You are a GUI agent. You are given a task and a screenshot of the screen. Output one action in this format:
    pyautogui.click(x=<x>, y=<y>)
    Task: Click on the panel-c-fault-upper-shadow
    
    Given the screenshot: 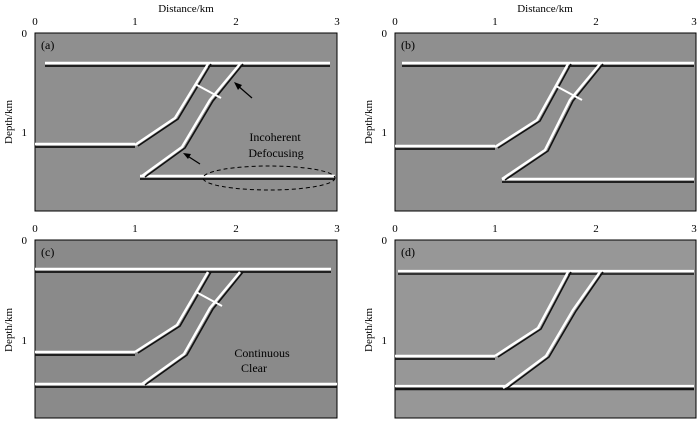 What is the action you would take?
    pyautogui.click(x=174, y=312)
    